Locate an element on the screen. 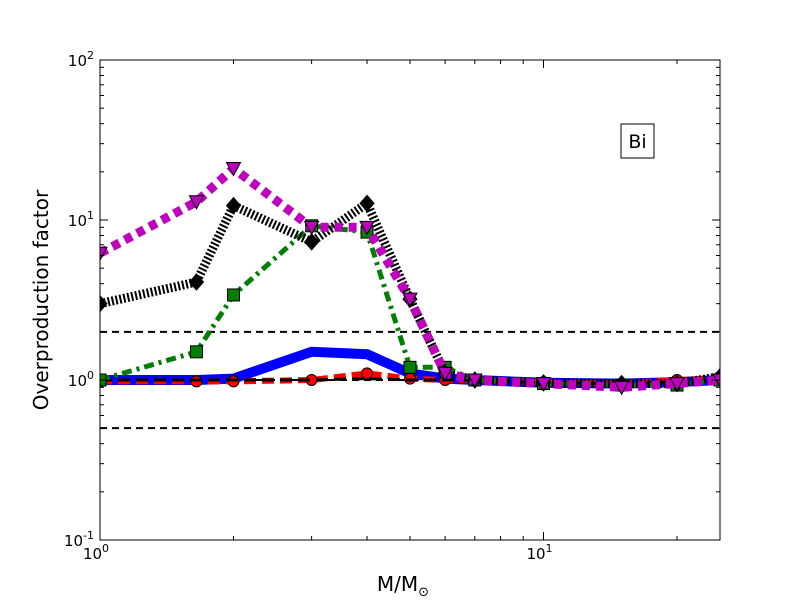  y-tick-label-exp-0: -1 is located at coordinates (88, 535).